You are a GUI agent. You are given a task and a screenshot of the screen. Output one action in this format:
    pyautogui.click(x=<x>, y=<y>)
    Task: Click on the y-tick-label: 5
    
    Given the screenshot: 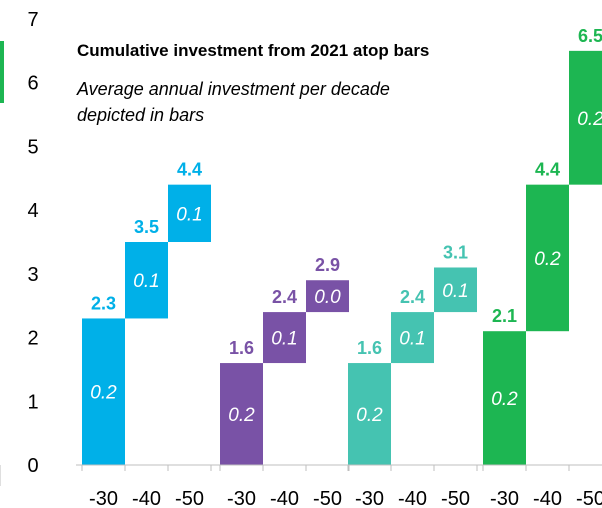 What is the action you would take?
    pyautogui.click(x=32, y=147)
    